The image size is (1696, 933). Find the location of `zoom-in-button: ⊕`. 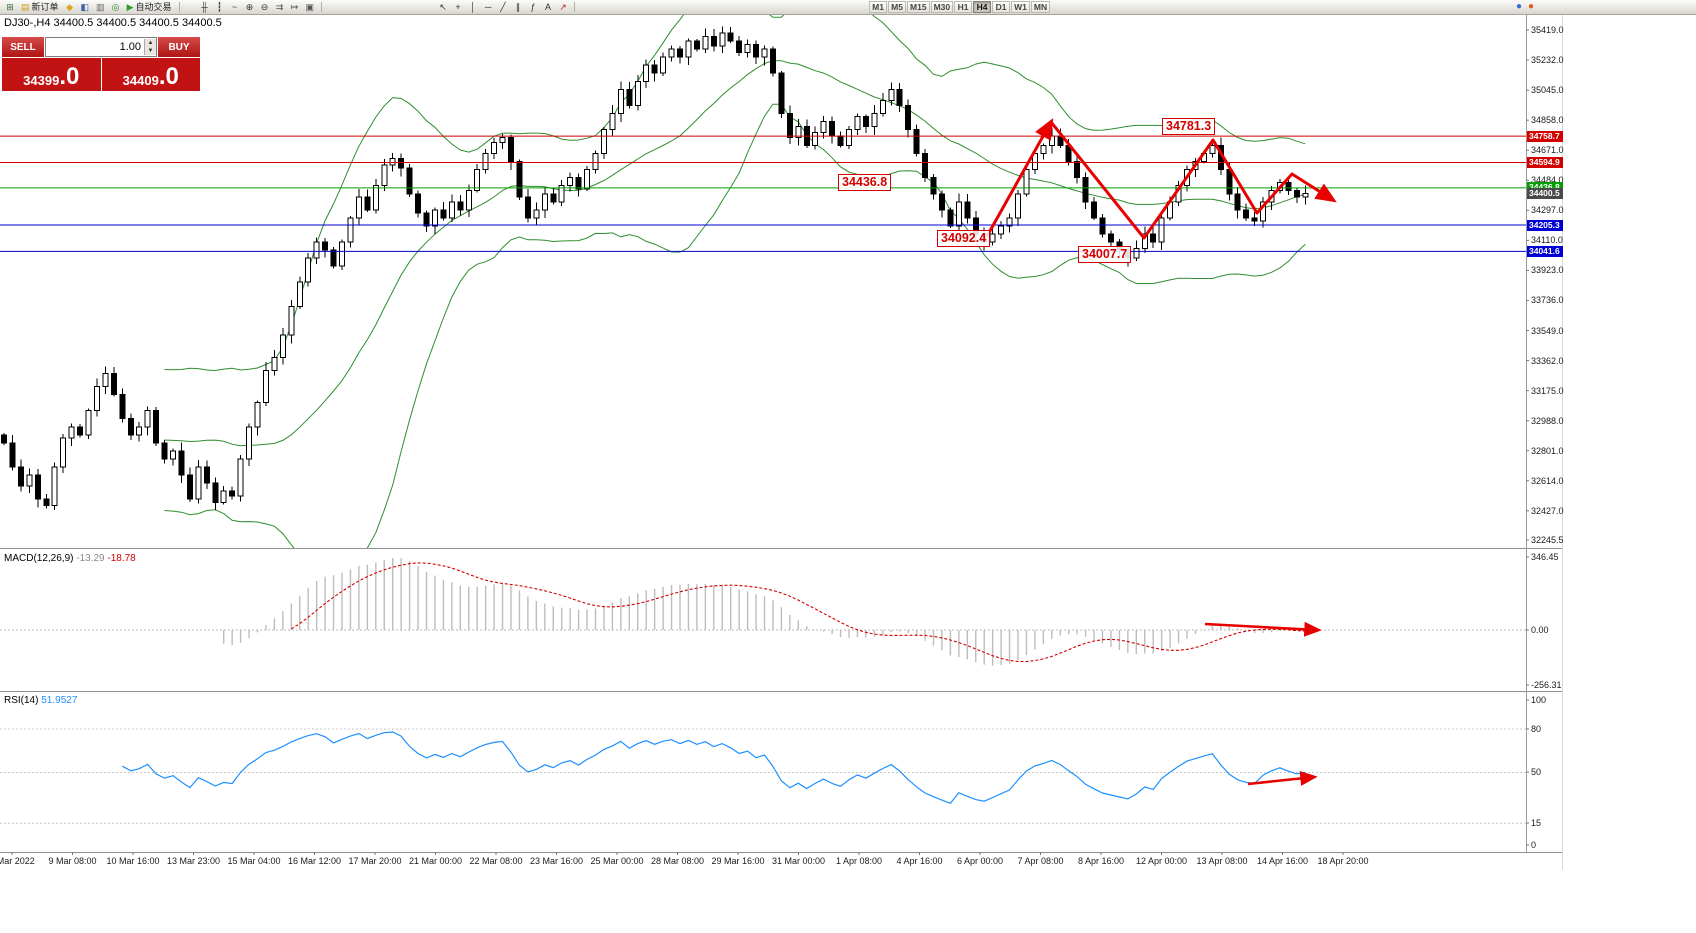

zoom-in-button: ⊕ is located at coordinates (250, 7).